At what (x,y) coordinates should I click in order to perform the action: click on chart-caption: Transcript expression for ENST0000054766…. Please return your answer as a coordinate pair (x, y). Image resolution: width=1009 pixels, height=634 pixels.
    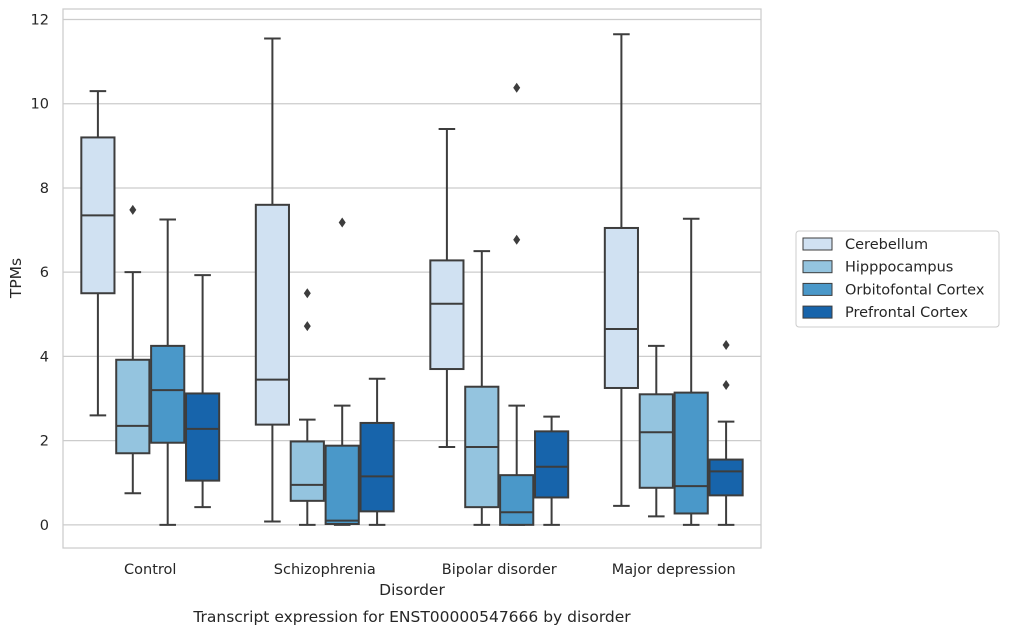
    Looking at the image, I should click on (411, 617).